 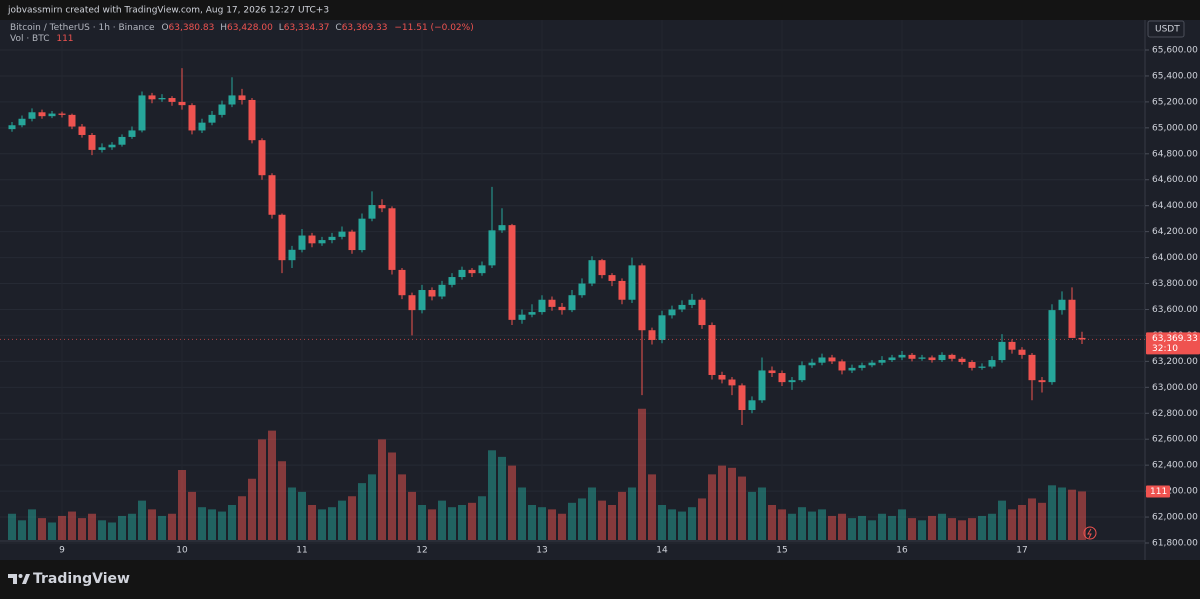 I want to click on volume-title: Vol · BTC, so click(x=29, y=39).